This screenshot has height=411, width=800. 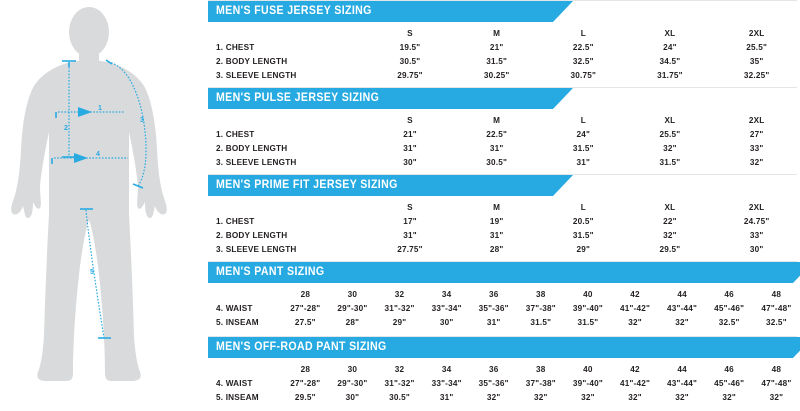 I want to click on column-header: 28, so click(x=305, y=294).